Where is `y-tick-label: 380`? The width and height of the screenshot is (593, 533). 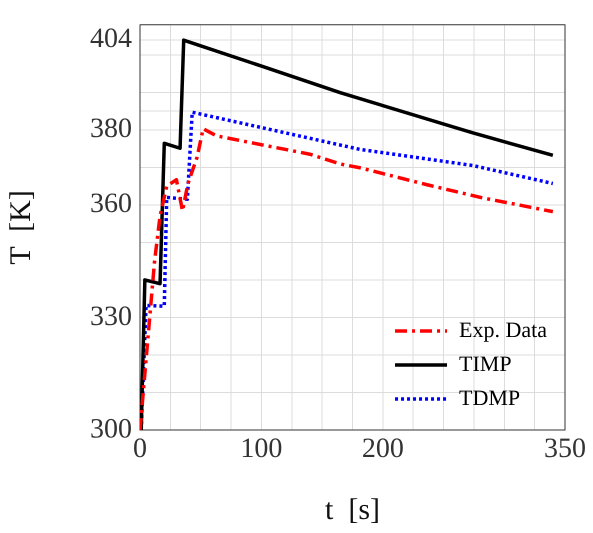 y-tick-label: 380 is located at coordinates (111, 128).